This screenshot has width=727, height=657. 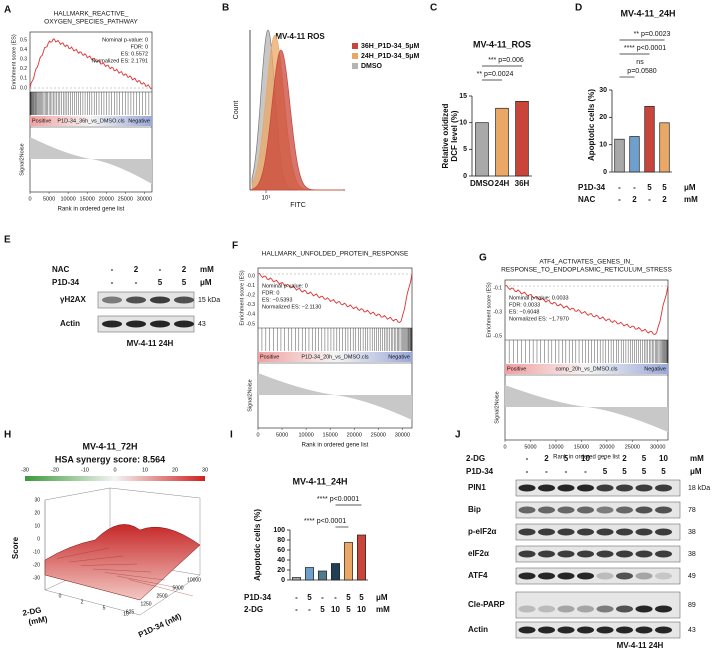 I want to click on label: eIF2α, so click(x=478, y=553).